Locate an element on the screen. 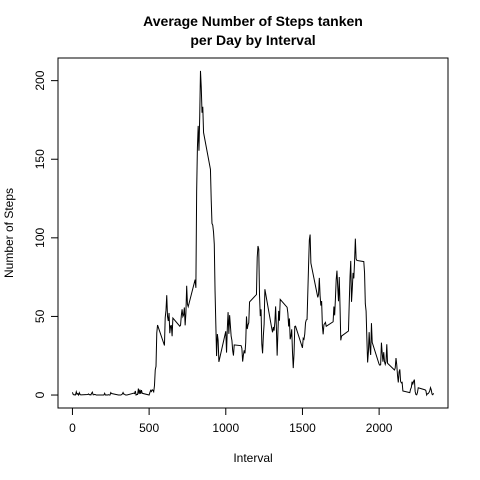 This screenshot has width=480, height=480. x-tick-label: 0 is located at coordinates (72, 428).